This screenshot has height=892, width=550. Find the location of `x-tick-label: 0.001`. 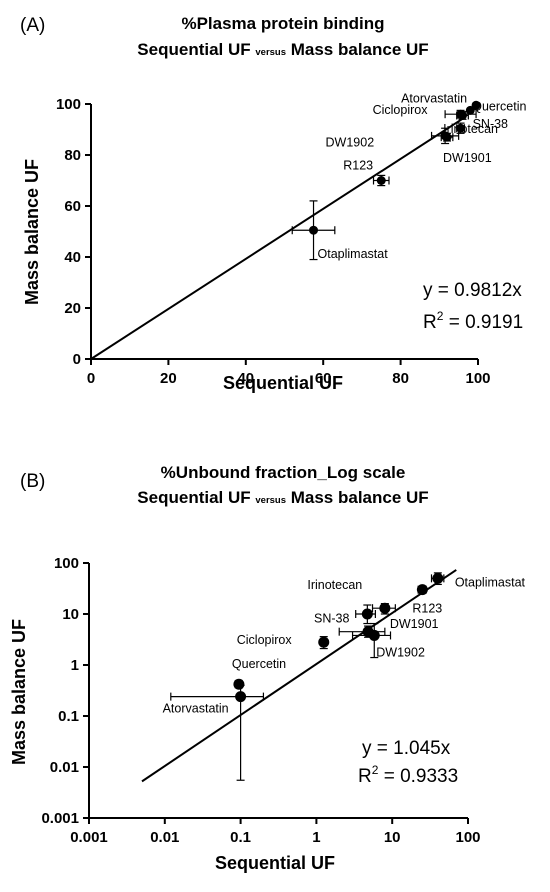

x-tick-label: 0.001 is located at coordinates (89, 837).